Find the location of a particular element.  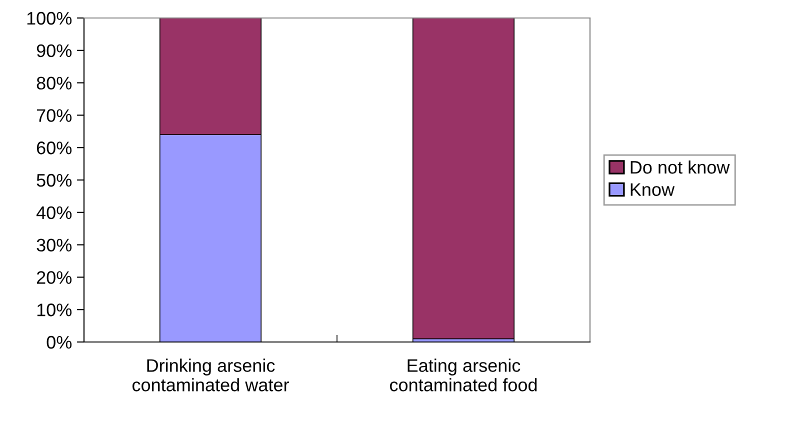

y-tick-label: 50% is located at coordinates (54, 180).